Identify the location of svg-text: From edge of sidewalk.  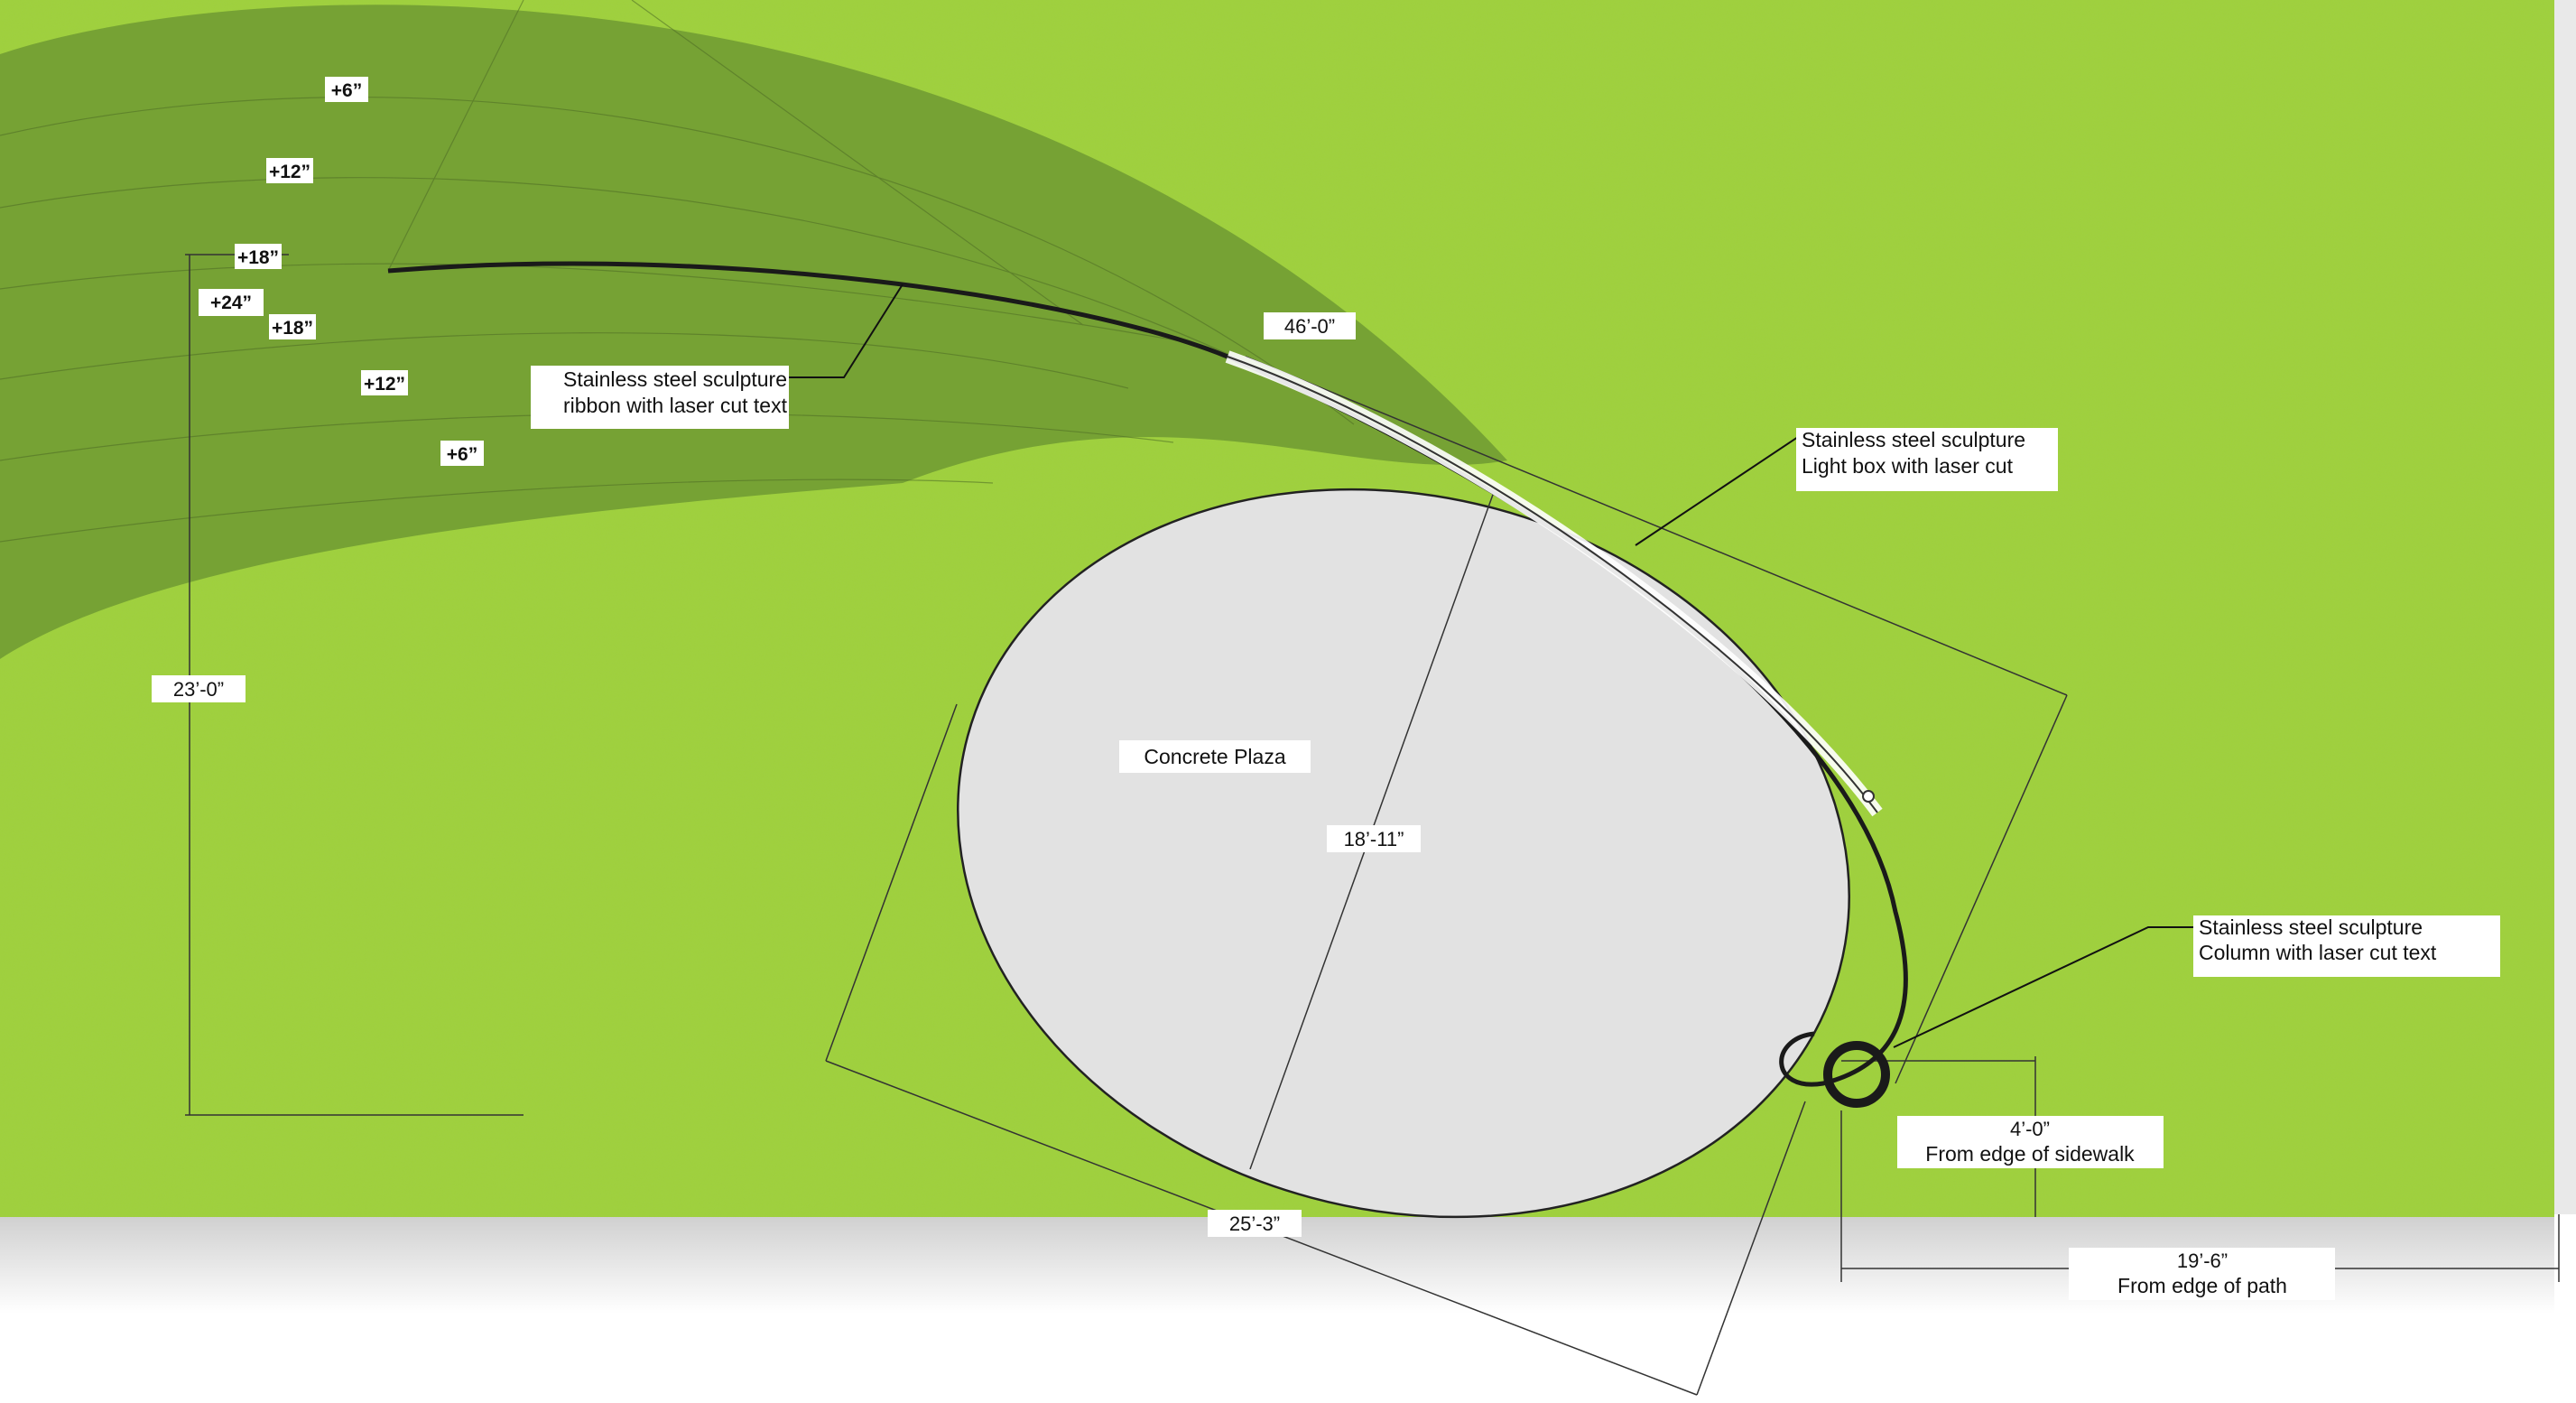
(2030, 1154).